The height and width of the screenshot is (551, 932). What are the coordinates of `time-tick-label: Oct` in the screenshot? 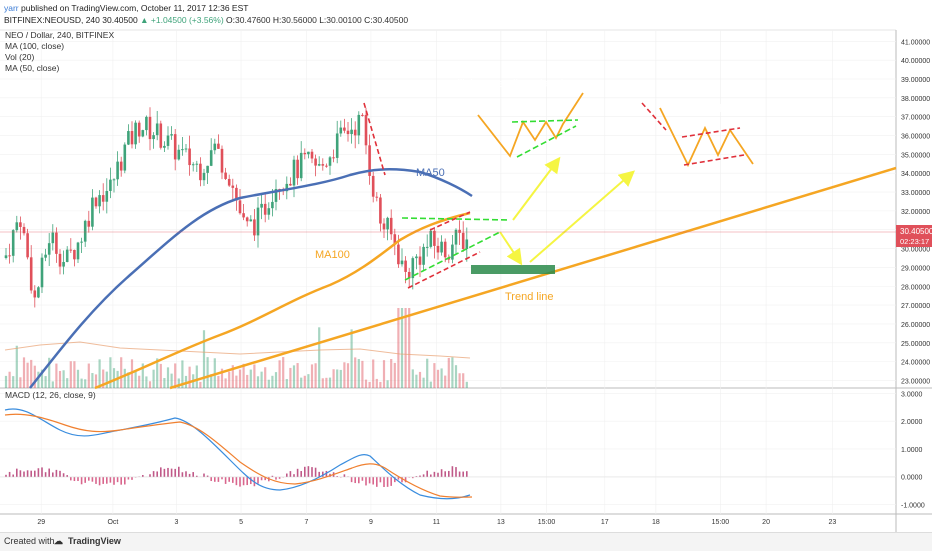 It's located at (112, 522).